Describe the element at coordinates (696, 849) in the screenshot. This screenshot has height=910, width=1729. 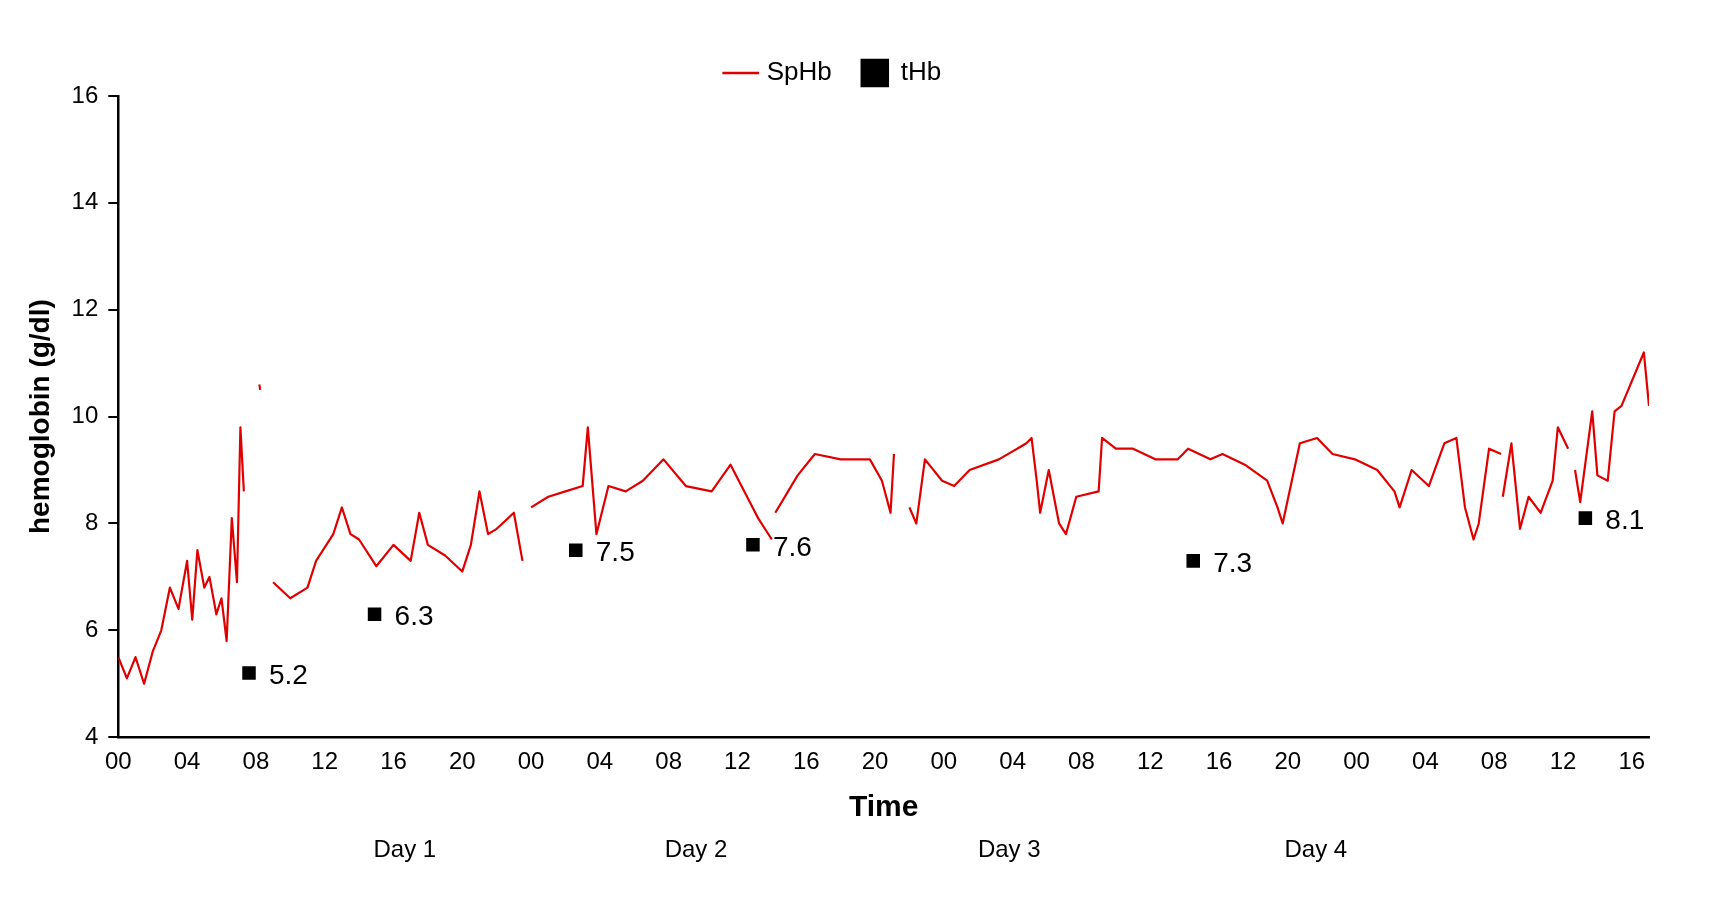
I see `text: Day 2` at that location.